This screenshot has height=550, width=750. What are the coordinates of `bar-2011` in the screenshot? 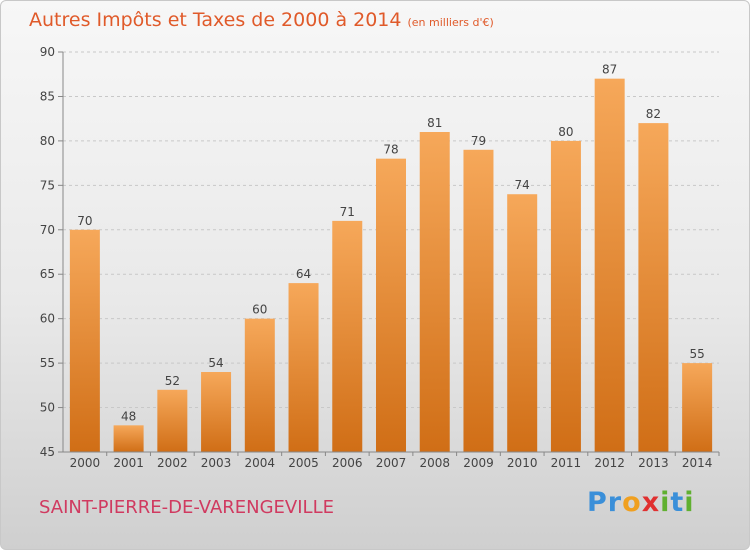 It's located at (565, 296).